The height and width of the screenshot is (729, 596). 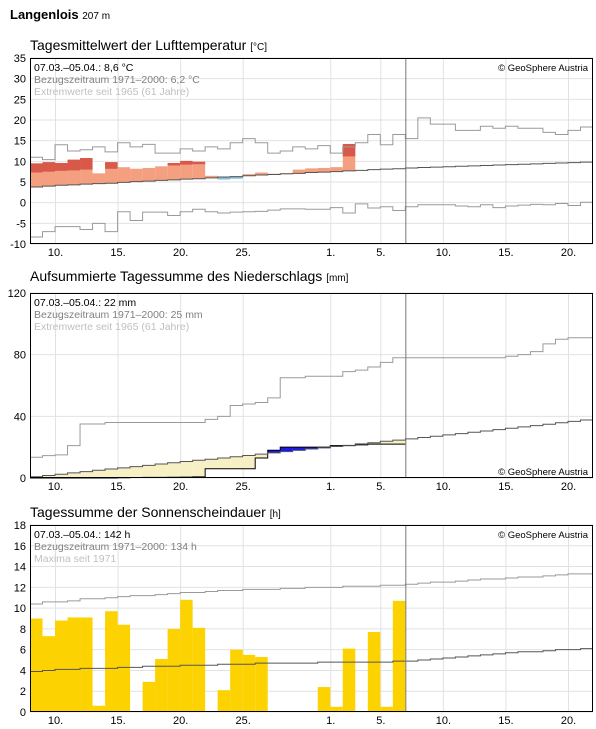 What do you see at coordinates (148, 512) in the screenshot?
I see `sunshine-title-text: Tagessumme der Sonnenscheindauer` at bounding box center [148, 512].